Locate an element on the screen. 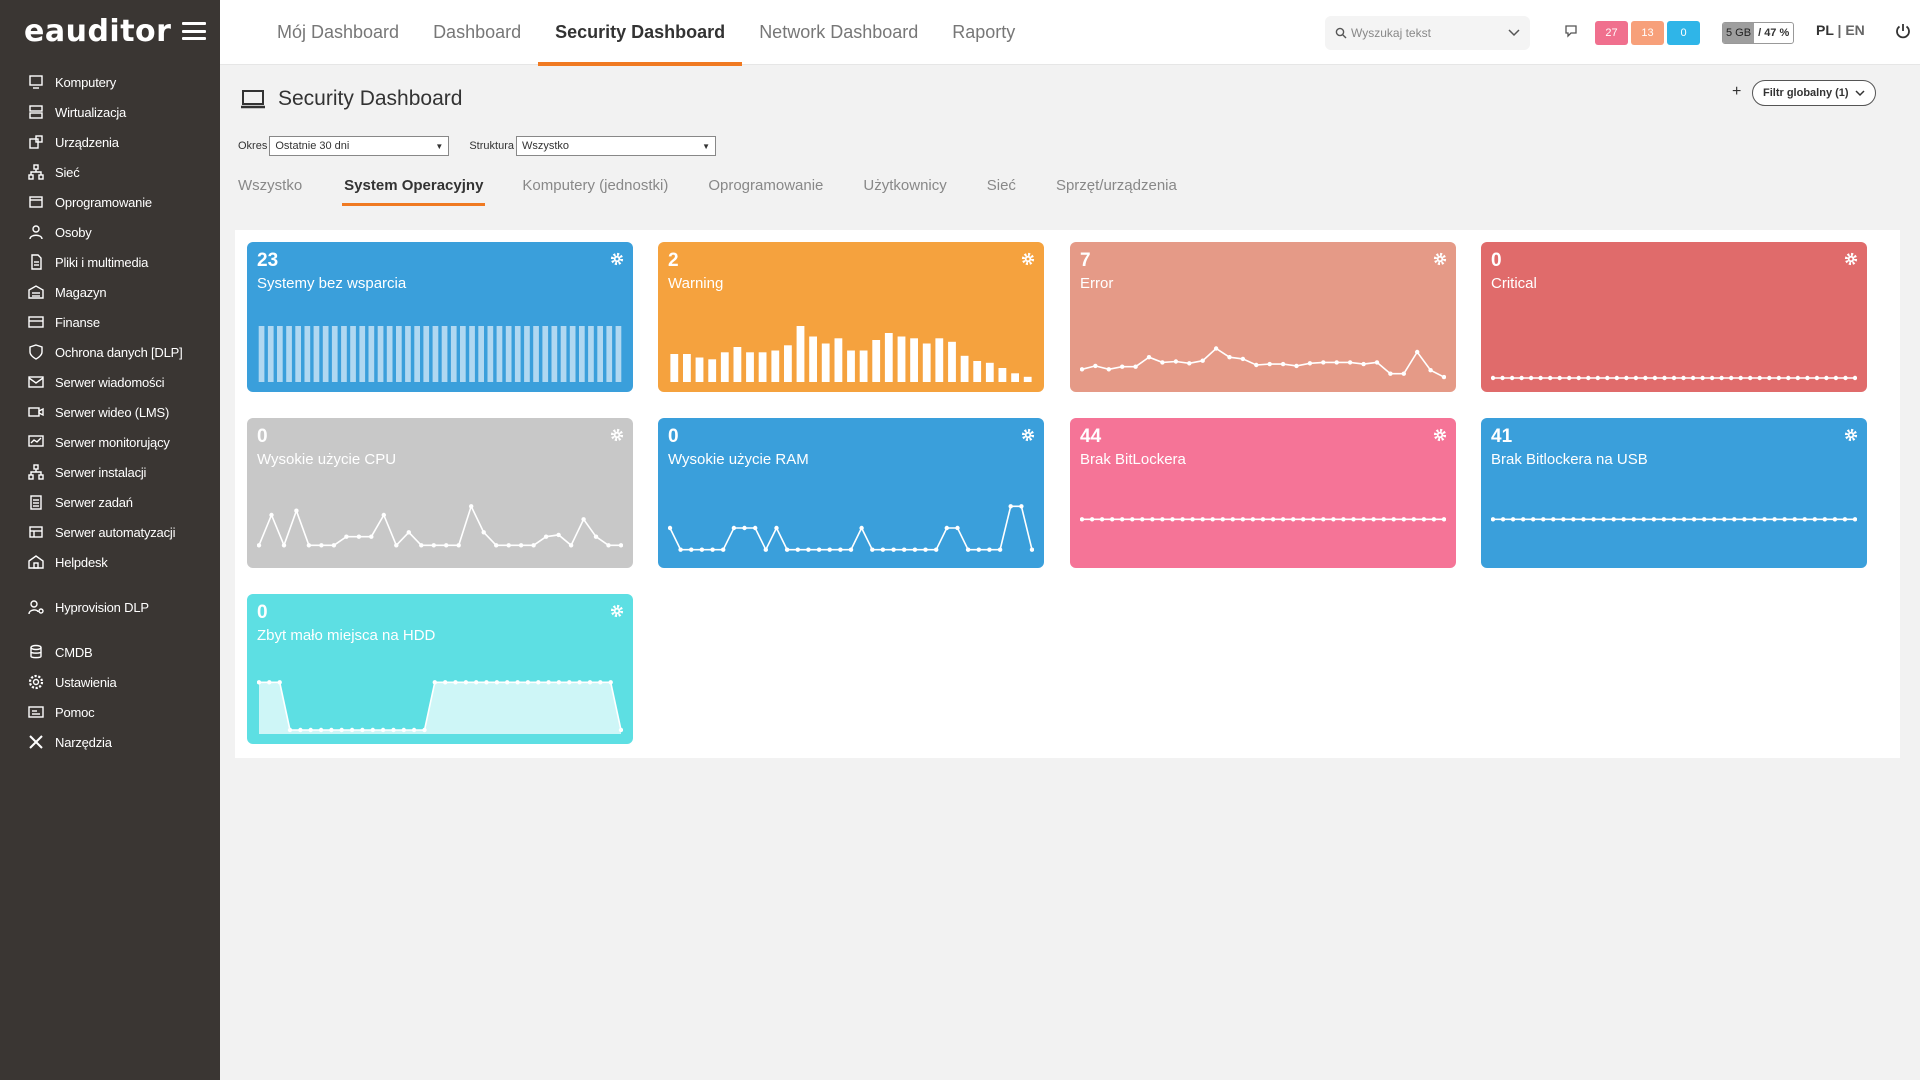 The width and height of the screenshot is (1920, 1080). lang-en: EN is located at coordinates (1855, 30).